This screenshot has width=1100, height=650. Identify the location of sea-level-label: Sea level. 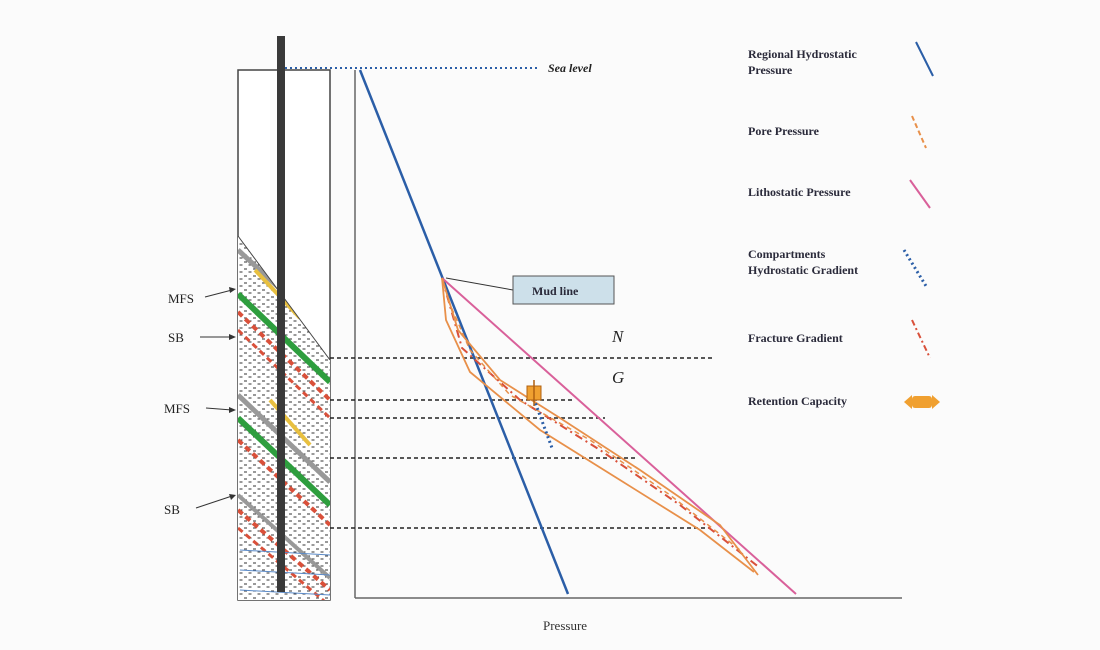
(570, 68).